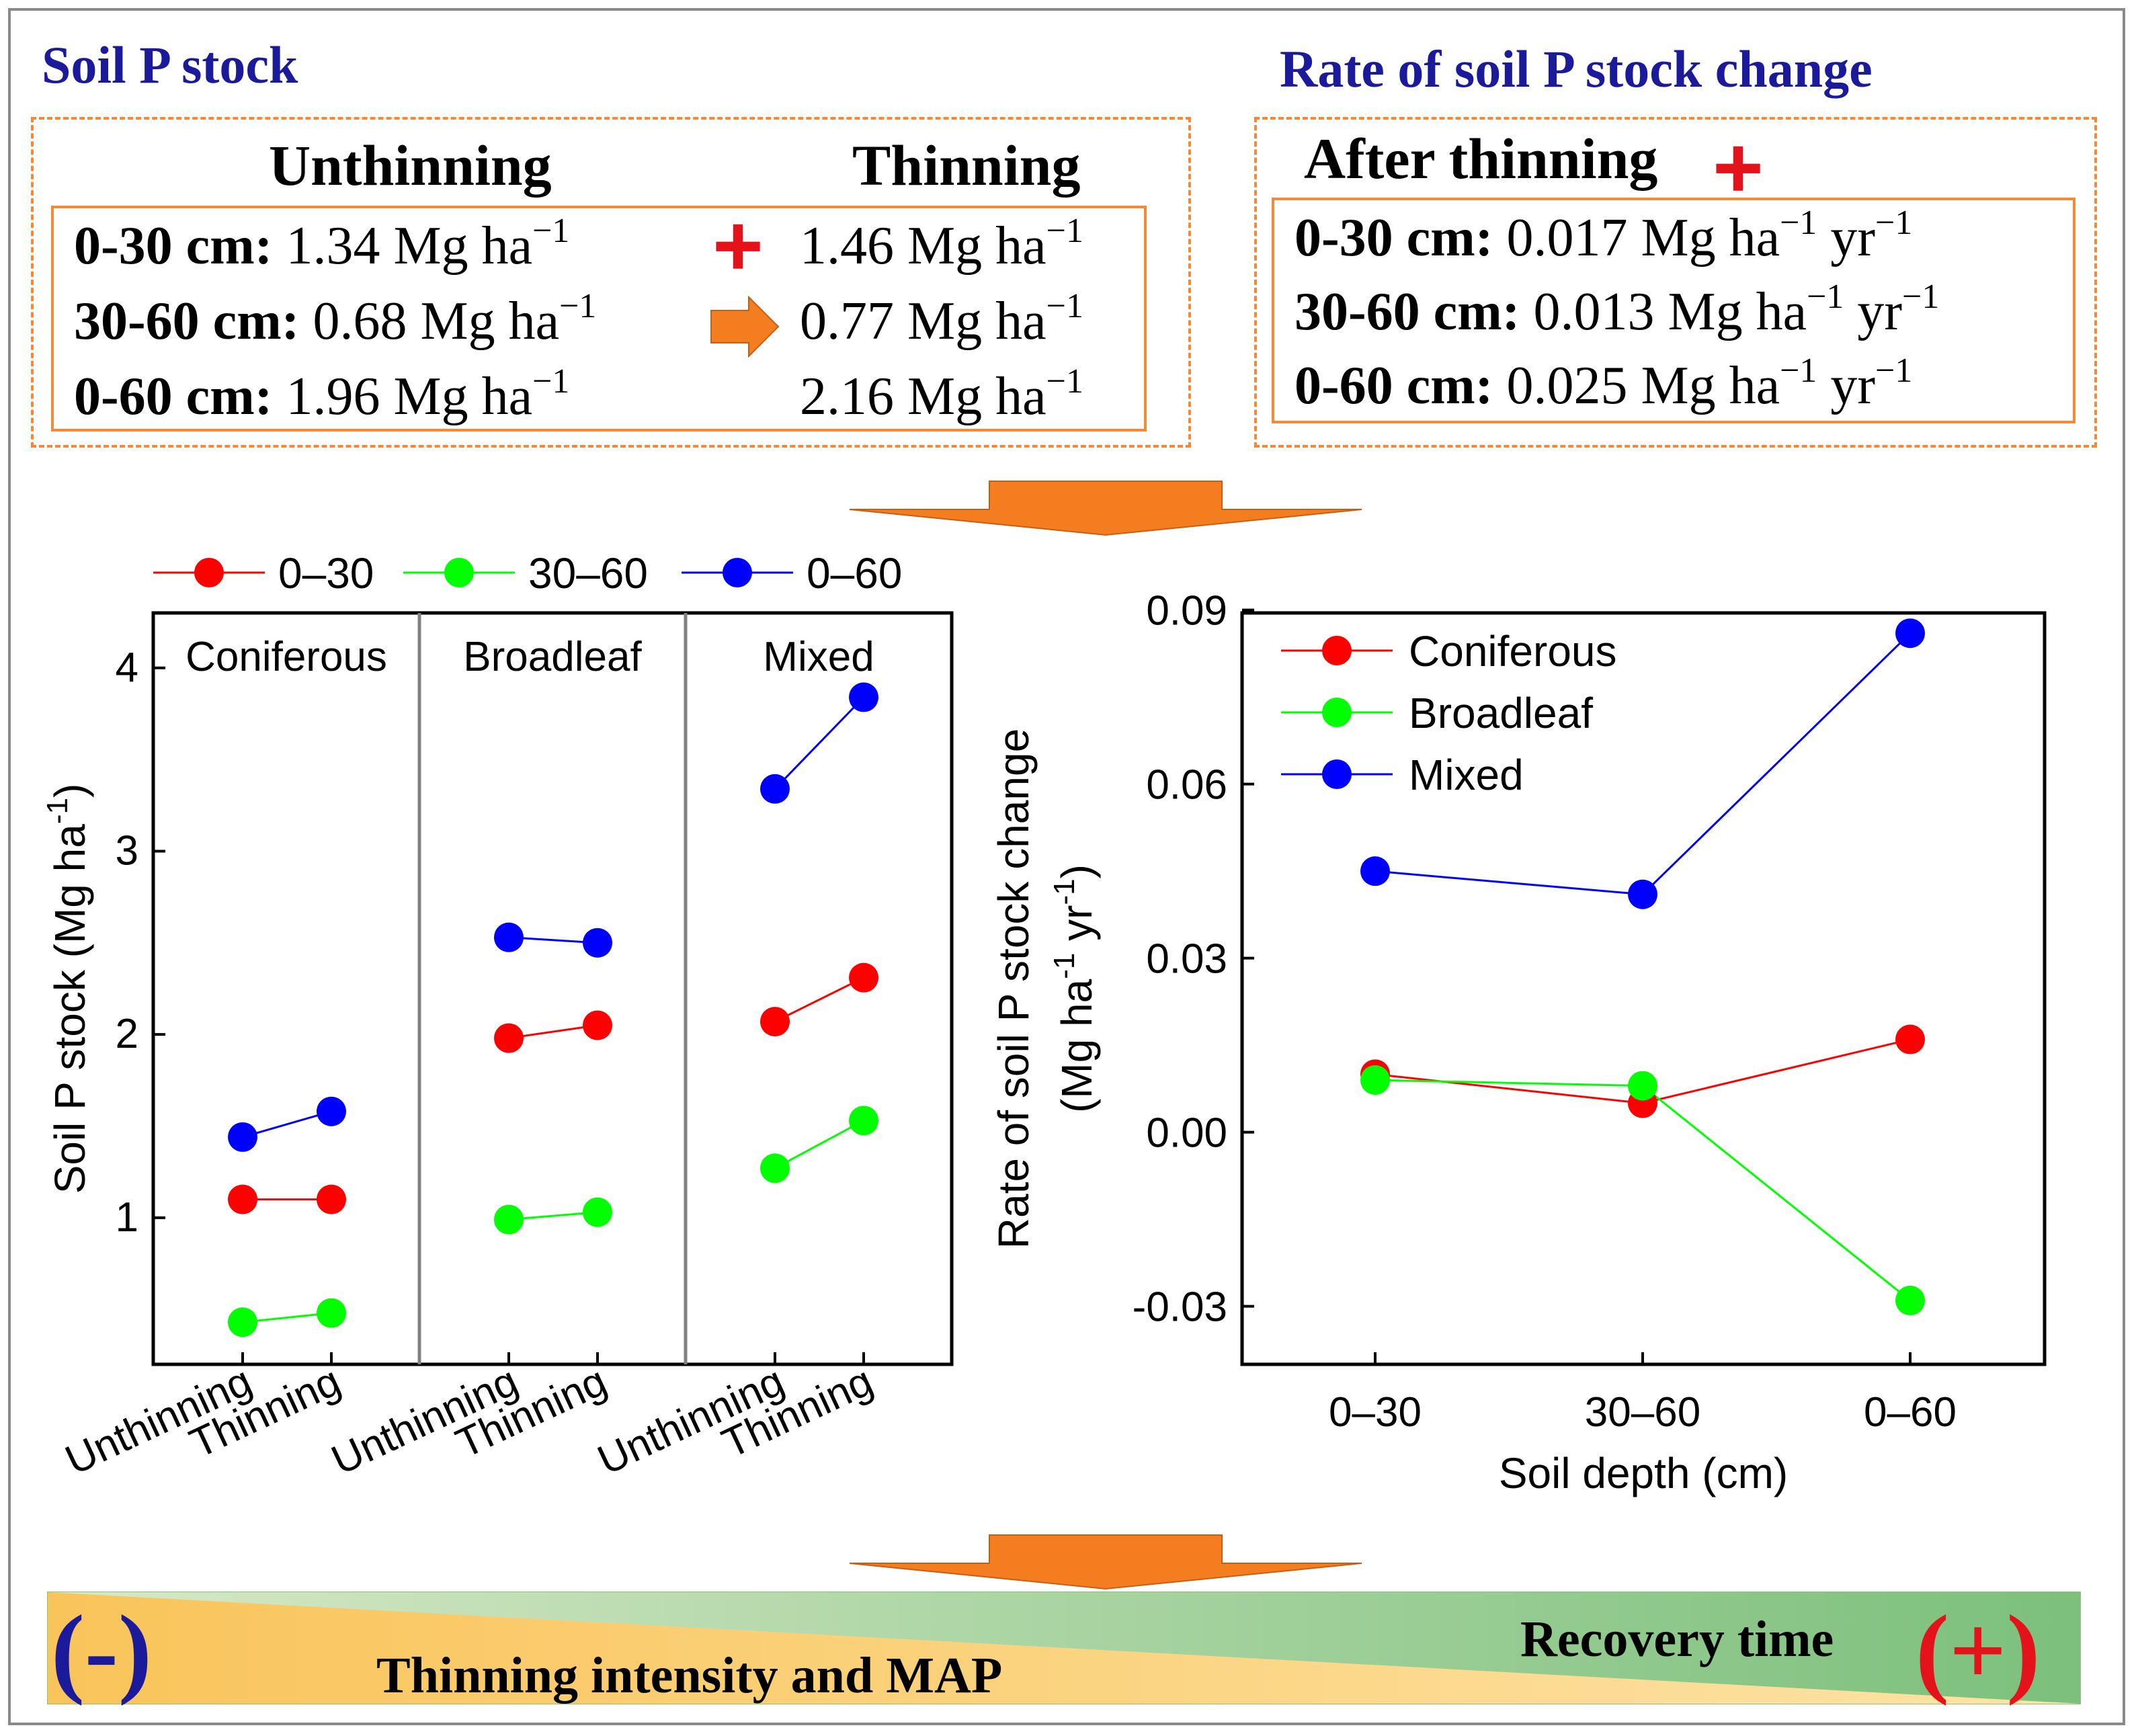 This screenshot has width=2136, height=1736. I want to click on y-tick-label: 0.06, so click(1186, 785).